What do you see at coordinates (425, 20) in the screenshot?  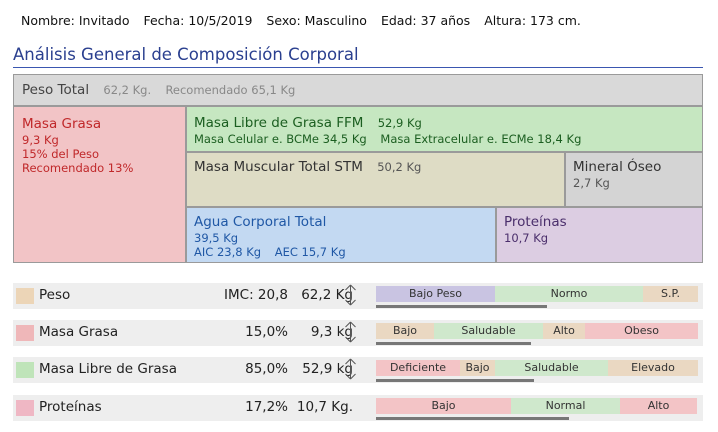 I see `patient-age: Edad: 37 años` at bounding box center [425, 20].